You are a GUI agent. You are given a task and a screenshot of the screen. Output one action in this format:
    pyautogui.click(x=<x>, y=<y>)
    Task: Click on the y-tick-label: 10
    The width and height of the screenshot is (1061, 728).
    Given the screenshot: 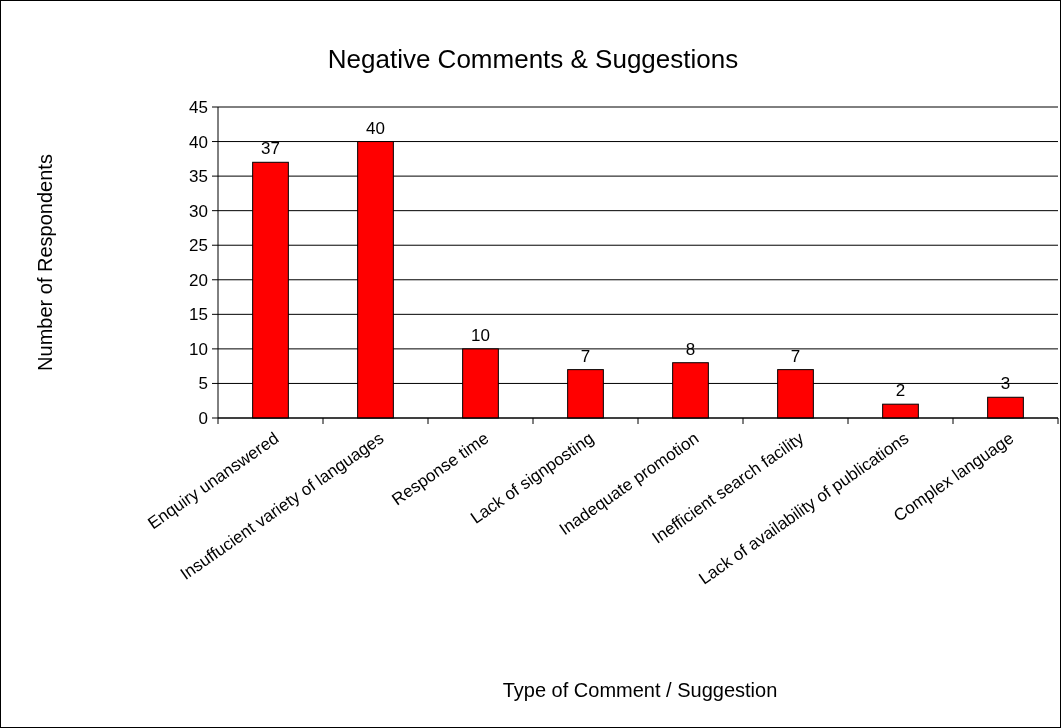 What is the action you would take?
    pyautogui.click(x=198, y=349)
    